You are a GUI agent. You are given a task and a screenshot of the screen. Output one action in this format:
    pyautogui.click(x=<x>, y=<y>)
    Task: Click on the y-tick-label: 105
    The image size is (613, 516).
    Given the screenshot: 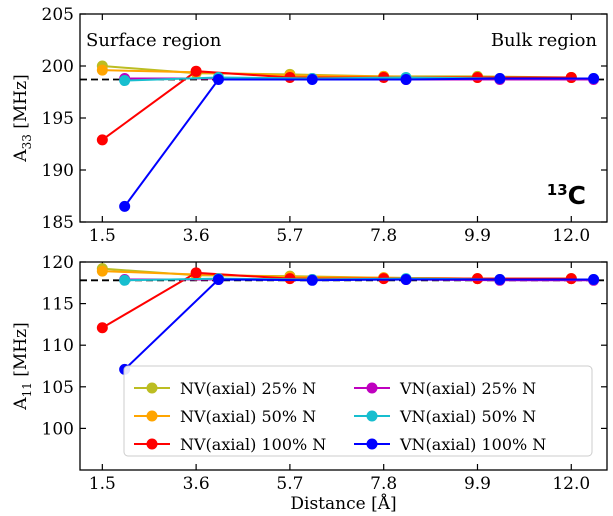 What is the action you would take?
    pyautogui.click(x=58, y=388)
    